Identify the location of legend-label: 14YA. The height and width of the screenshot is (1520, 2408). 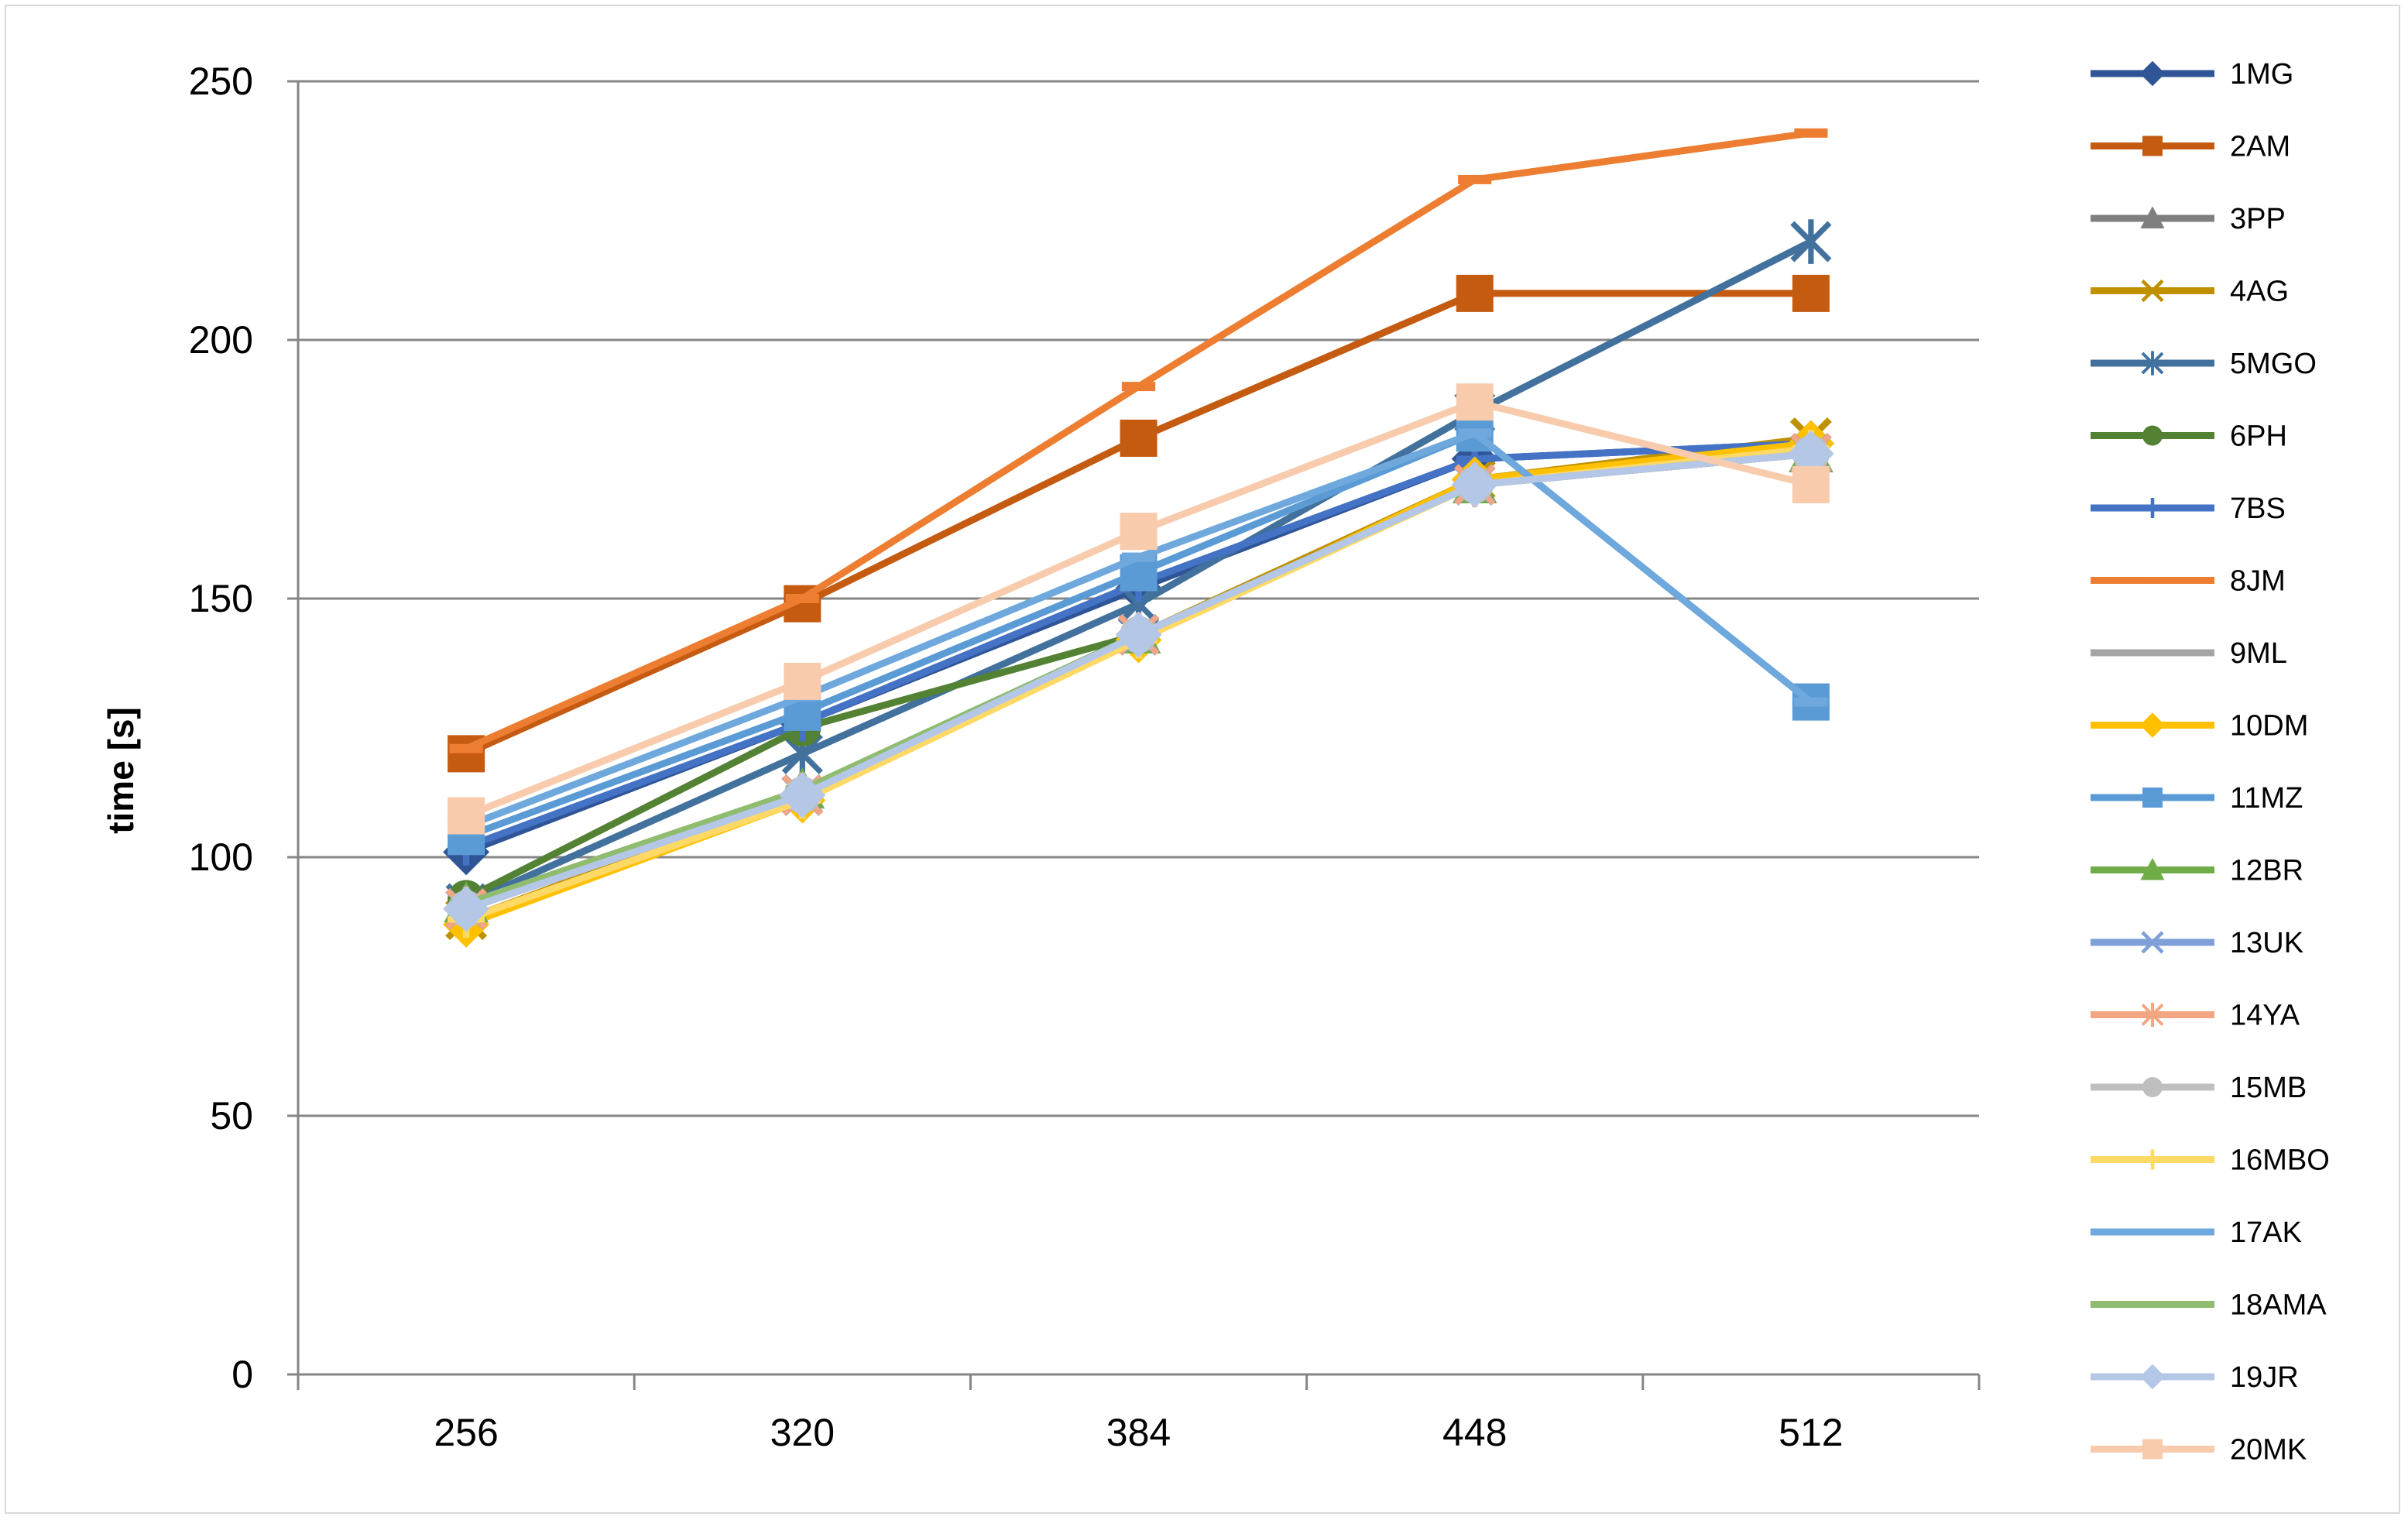
(2265, 1016).